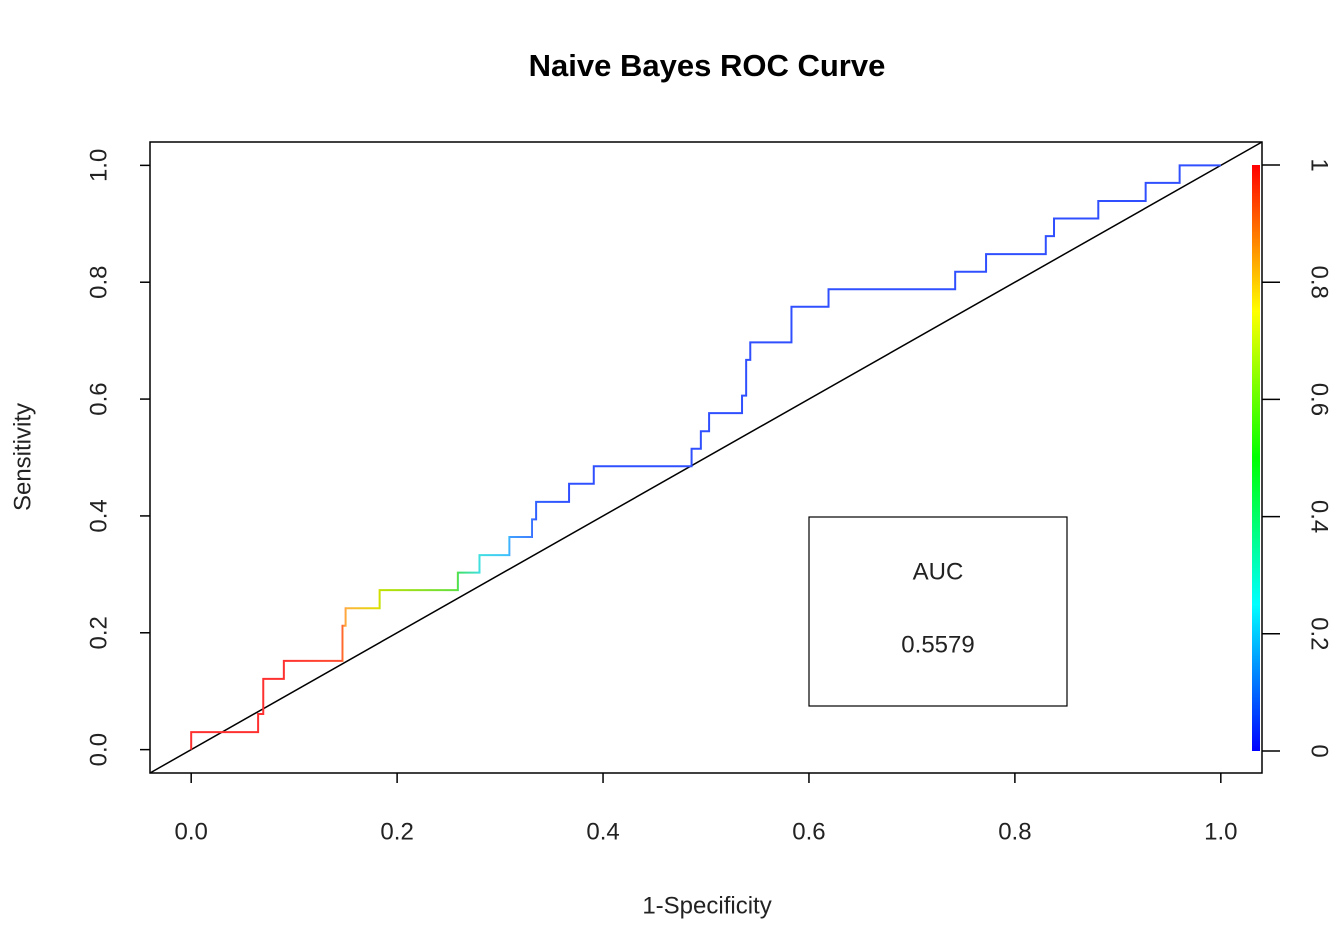  Describe the element at coordinates (707, 65) in the screenshot. I see `chart-title: Naive Bayes ROC Curve` at that location.